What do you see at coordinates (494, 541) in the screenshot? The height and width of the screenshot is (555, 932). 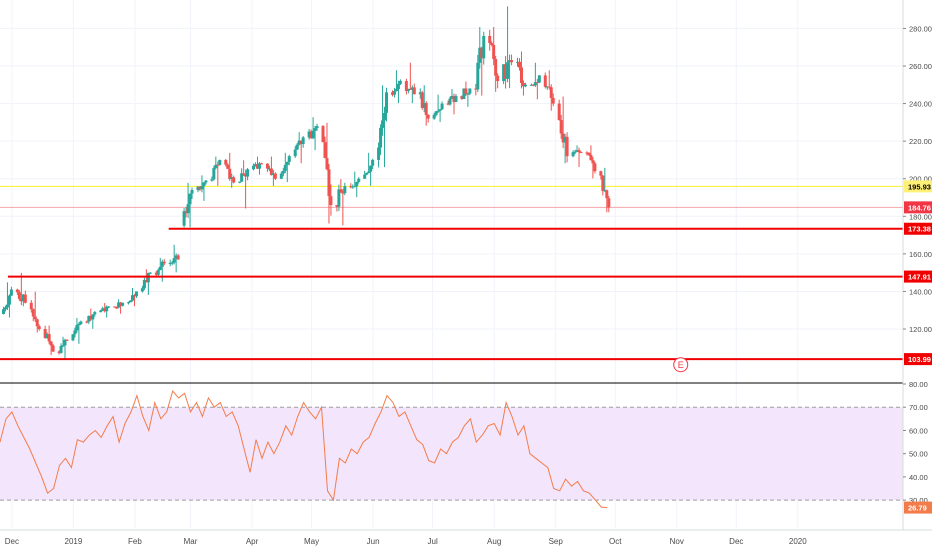 I see `x-tick-label: Aug` at bounding box center [494, 541].